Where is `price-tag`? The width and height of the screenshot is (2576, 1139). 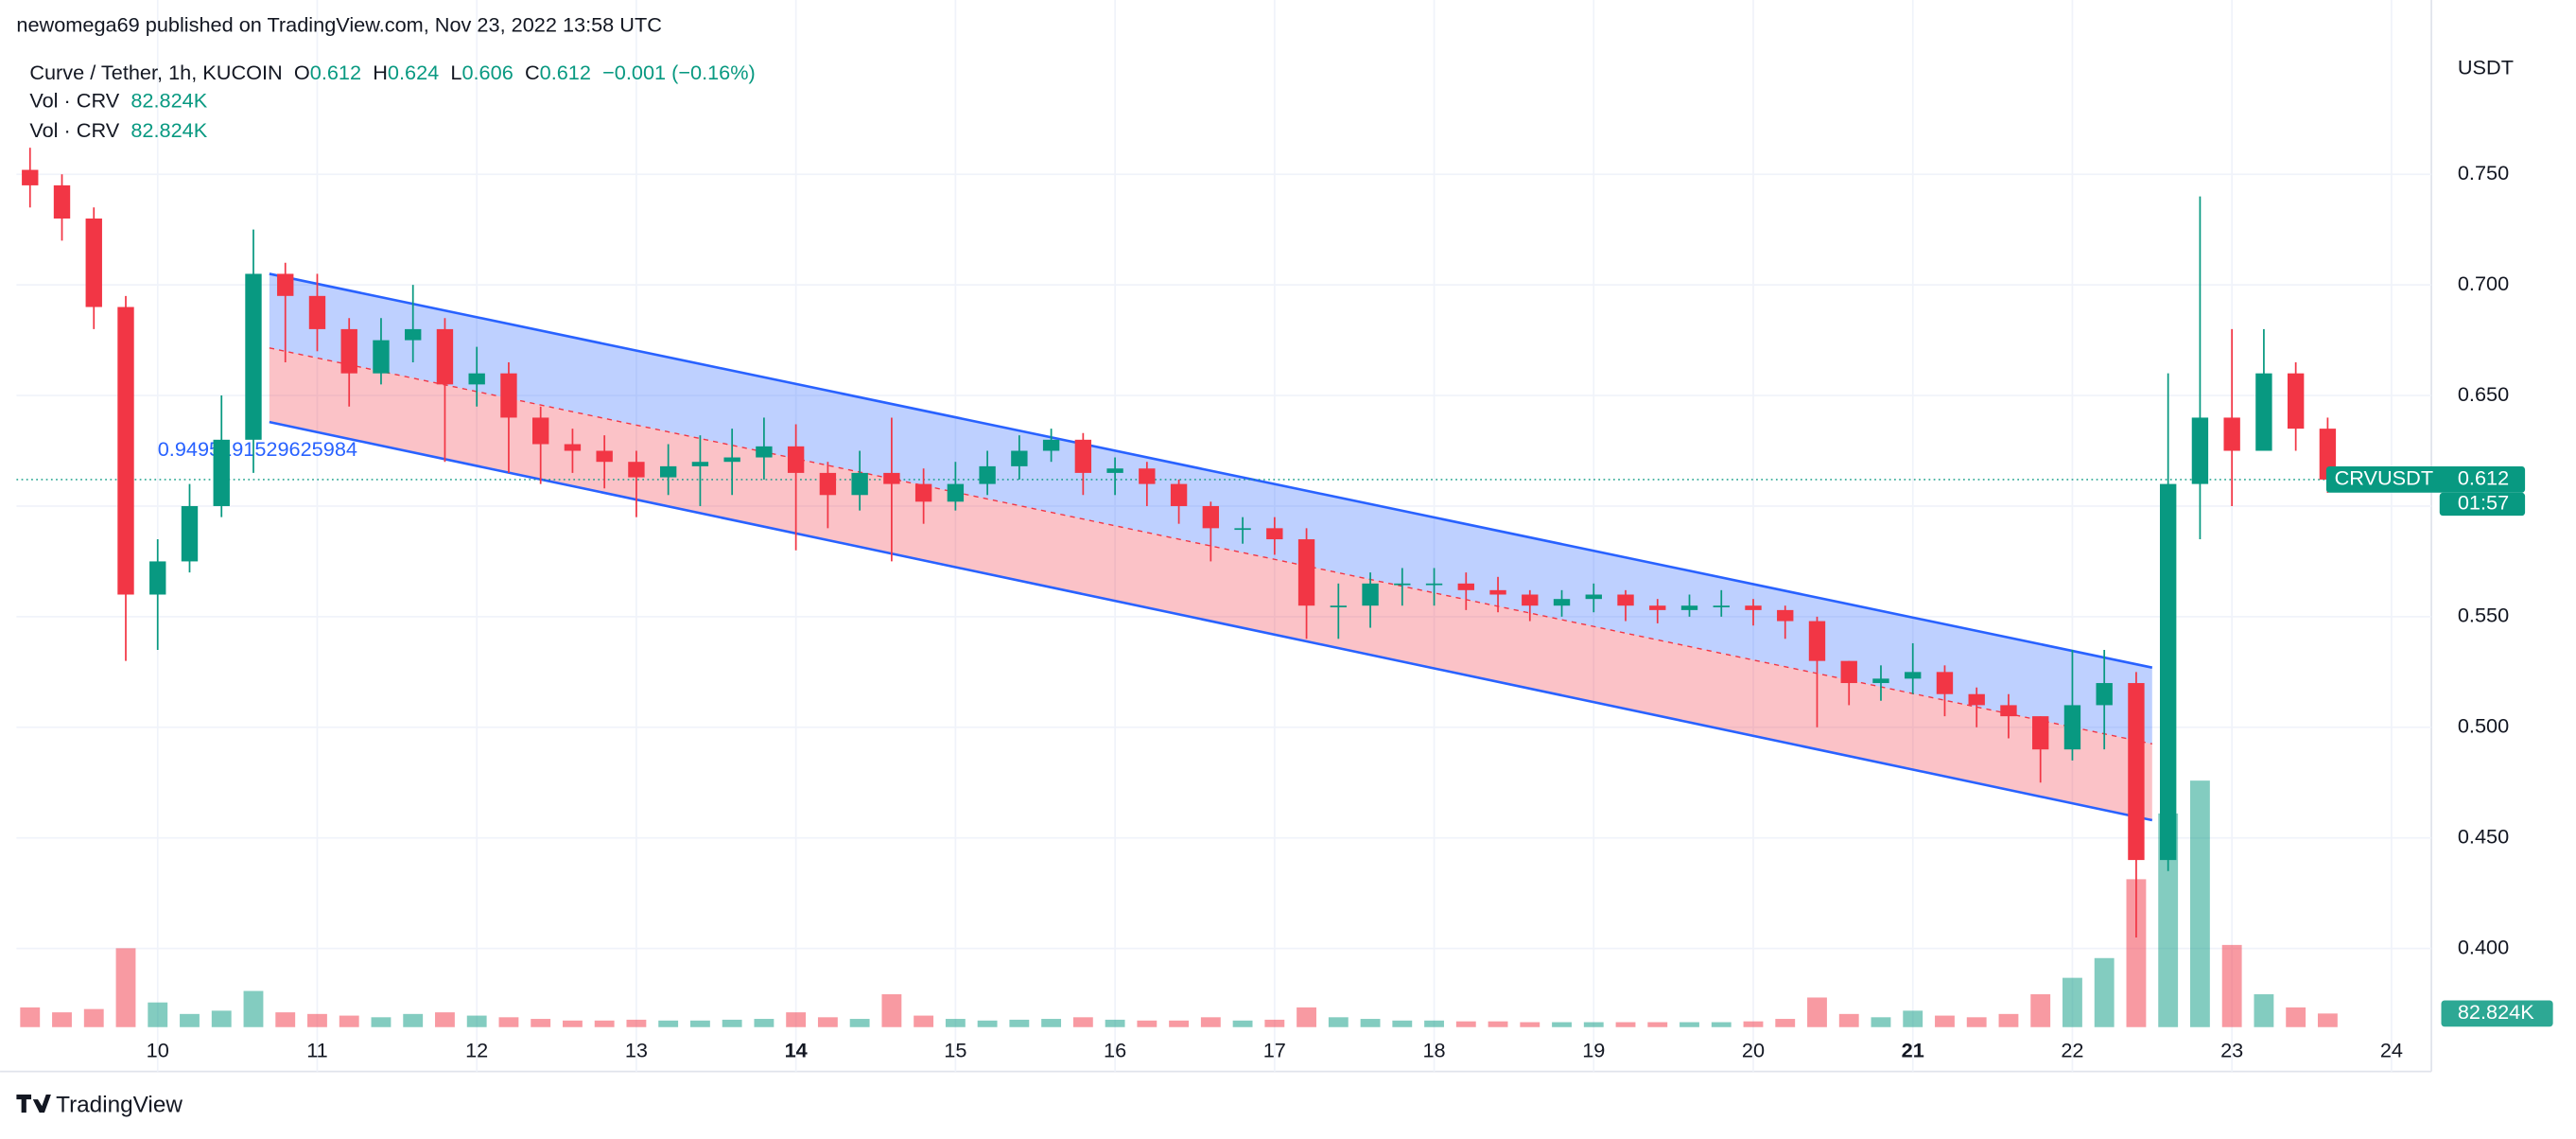 price-tag is located at coordinates (2425, 479).